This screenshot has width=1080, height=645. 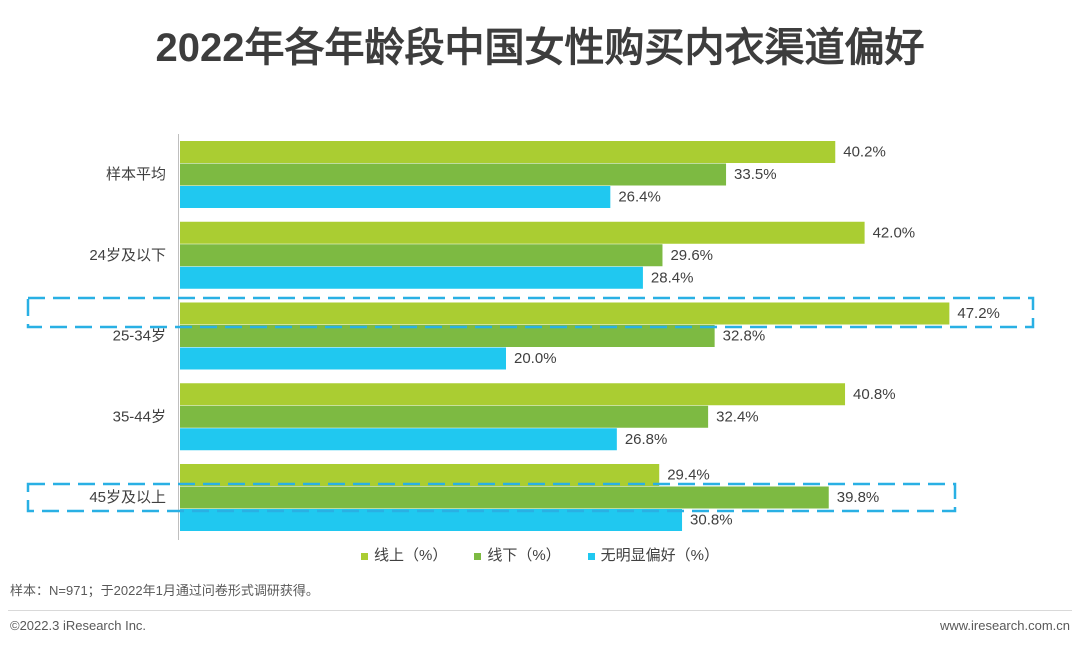 What do you see at coordinates (164, 590) in the screenshot?
I see `sample-note: 样本：N=971；于2022年1月通过问卷形式调研获得。` at bounding box center [164, 590].